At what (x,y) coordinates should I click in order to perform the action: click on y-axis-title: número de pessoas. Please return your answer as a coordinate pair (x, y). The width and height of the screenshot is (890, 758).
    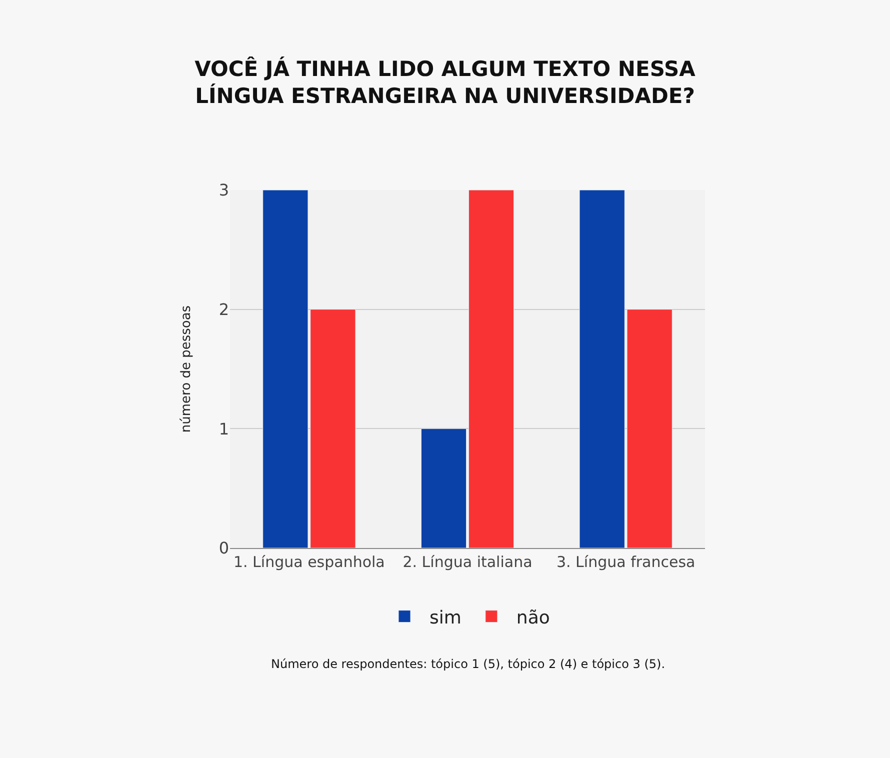
    Looking at the image, I should click on (186, 369).